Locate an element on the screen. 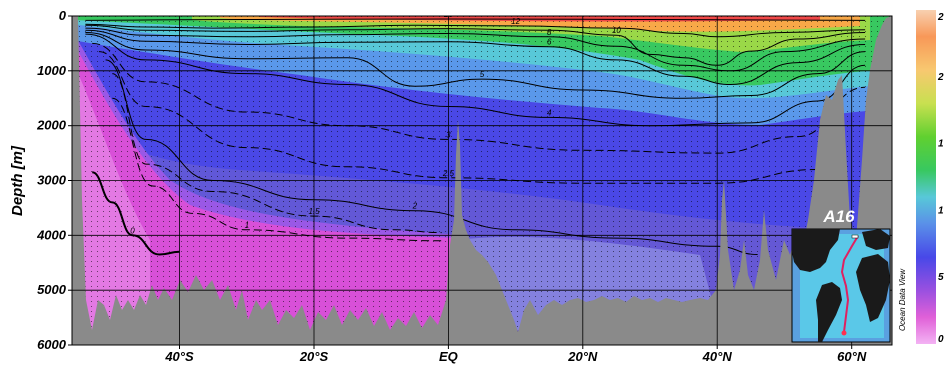  section-label: A16 is located at coordinates (838, 216).